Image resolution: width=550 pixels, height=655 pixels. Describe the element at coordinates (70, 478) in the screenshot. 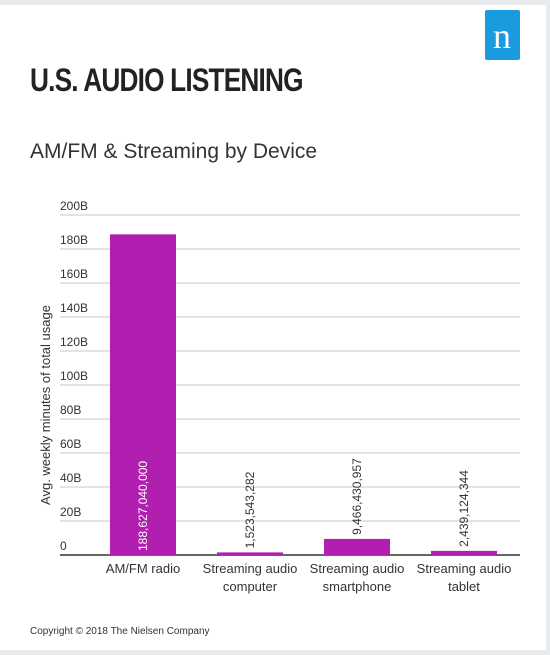

I see `y-tick-label: 40B` at that location.